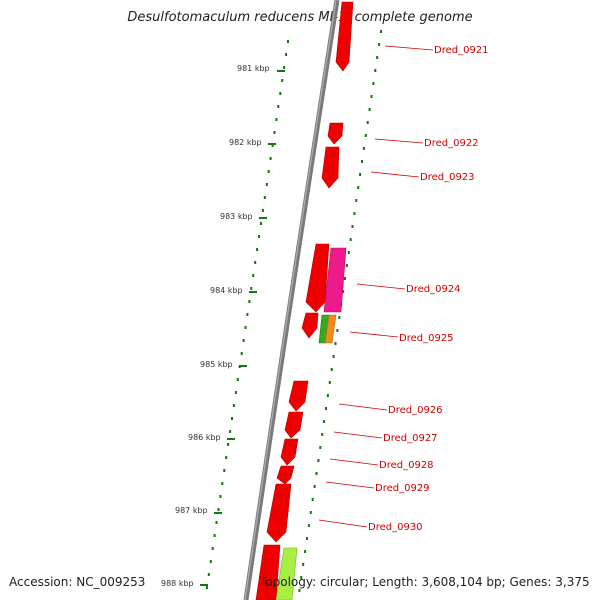 The height and width of the screenshot is (600, 600). Describe the element at coordinates (77, 582) in the screenshot. I see `accession-text: Accession: NC_009253` at that location.